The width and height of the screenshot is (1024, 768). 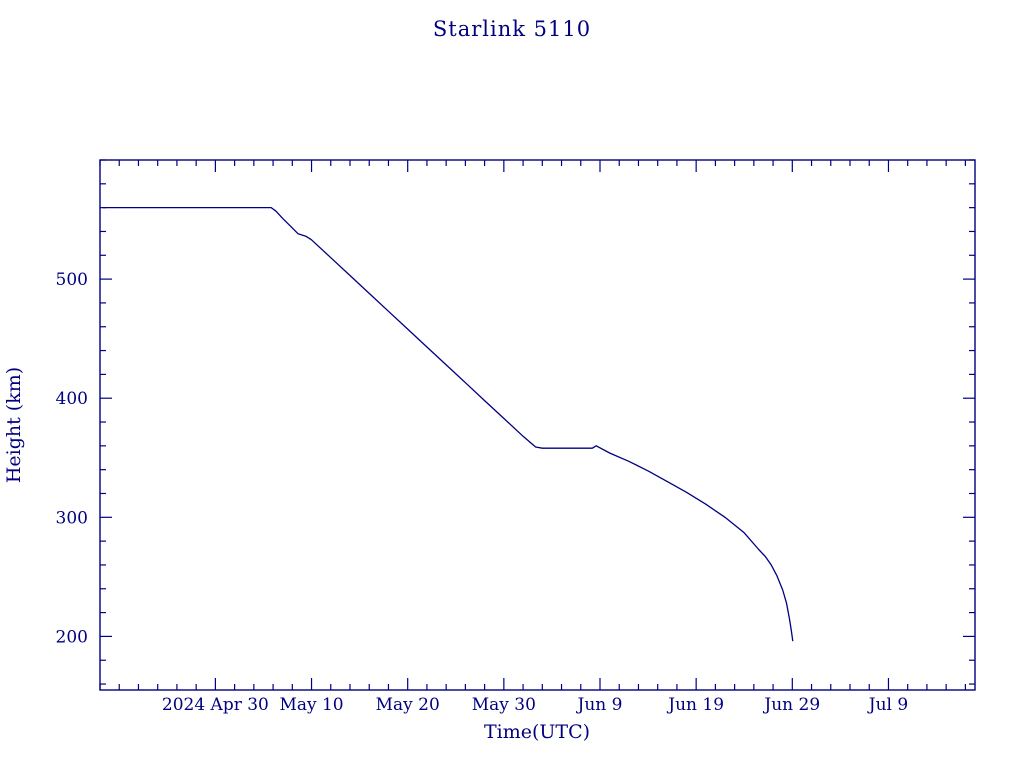 I want to click on x-tick-label: Jul 9, so click(x=887, y=705).